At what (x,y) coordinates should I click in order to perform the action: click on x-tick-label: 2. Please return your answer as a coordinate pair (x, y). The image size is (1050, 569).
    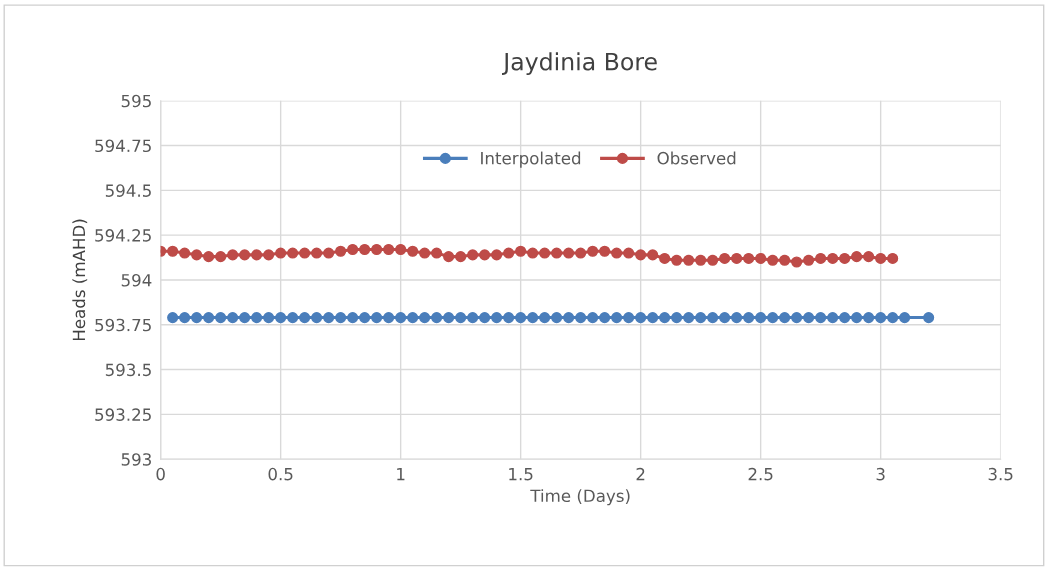
    Looking at the image, I should click on (640, 474).